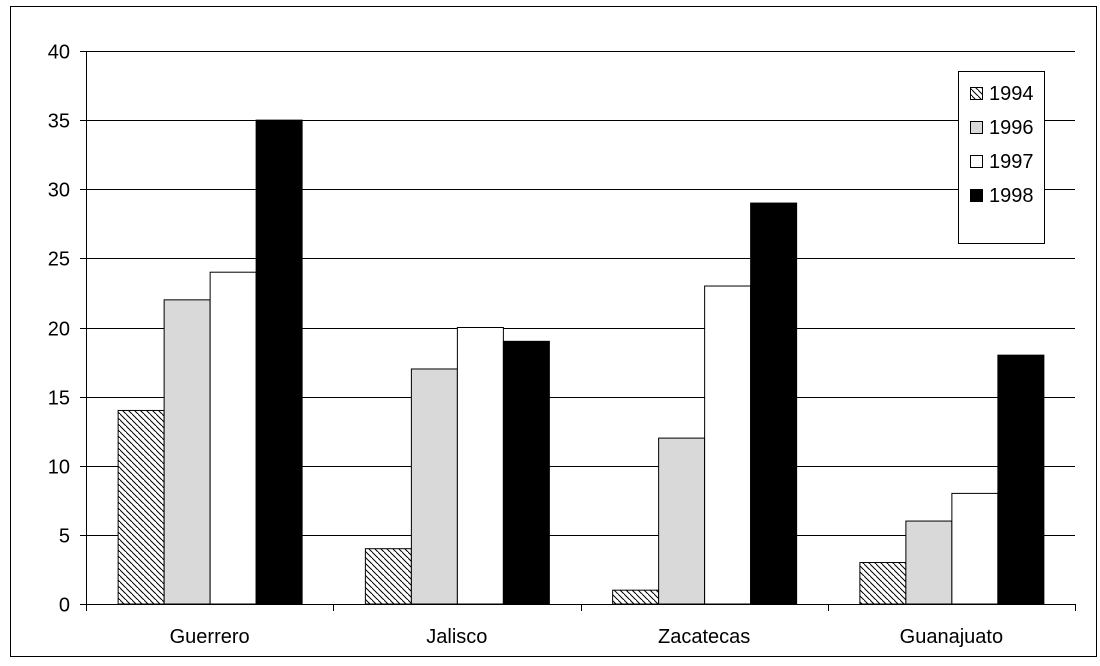  I want to click on bar-1997-guanajuato, so click(975, 548).